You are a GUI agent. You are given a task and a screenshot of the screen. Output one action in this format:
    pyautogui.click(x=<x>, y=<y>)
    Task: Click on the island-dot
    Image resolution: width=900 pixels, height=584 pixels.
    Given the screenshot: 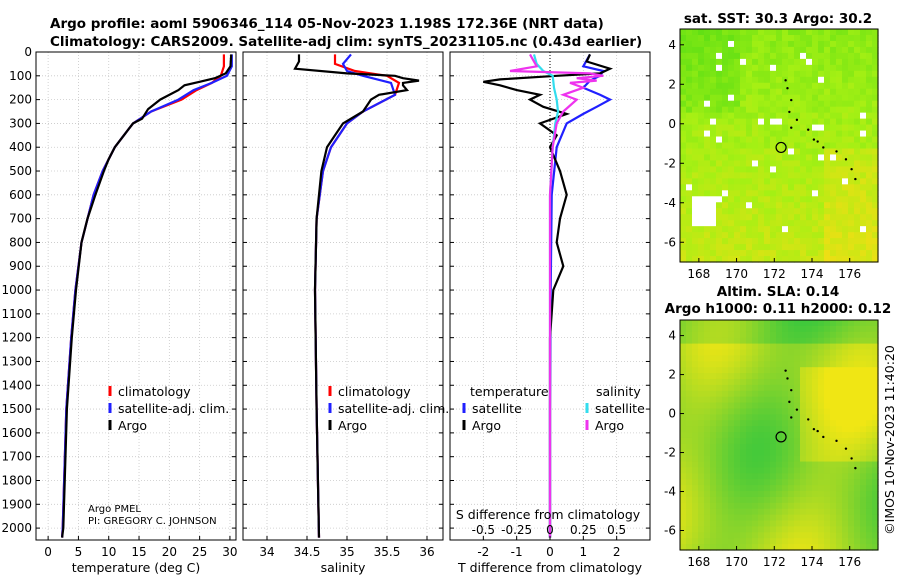 What is the action you would take?
    pyautogui.click(x=791, y=390)
    